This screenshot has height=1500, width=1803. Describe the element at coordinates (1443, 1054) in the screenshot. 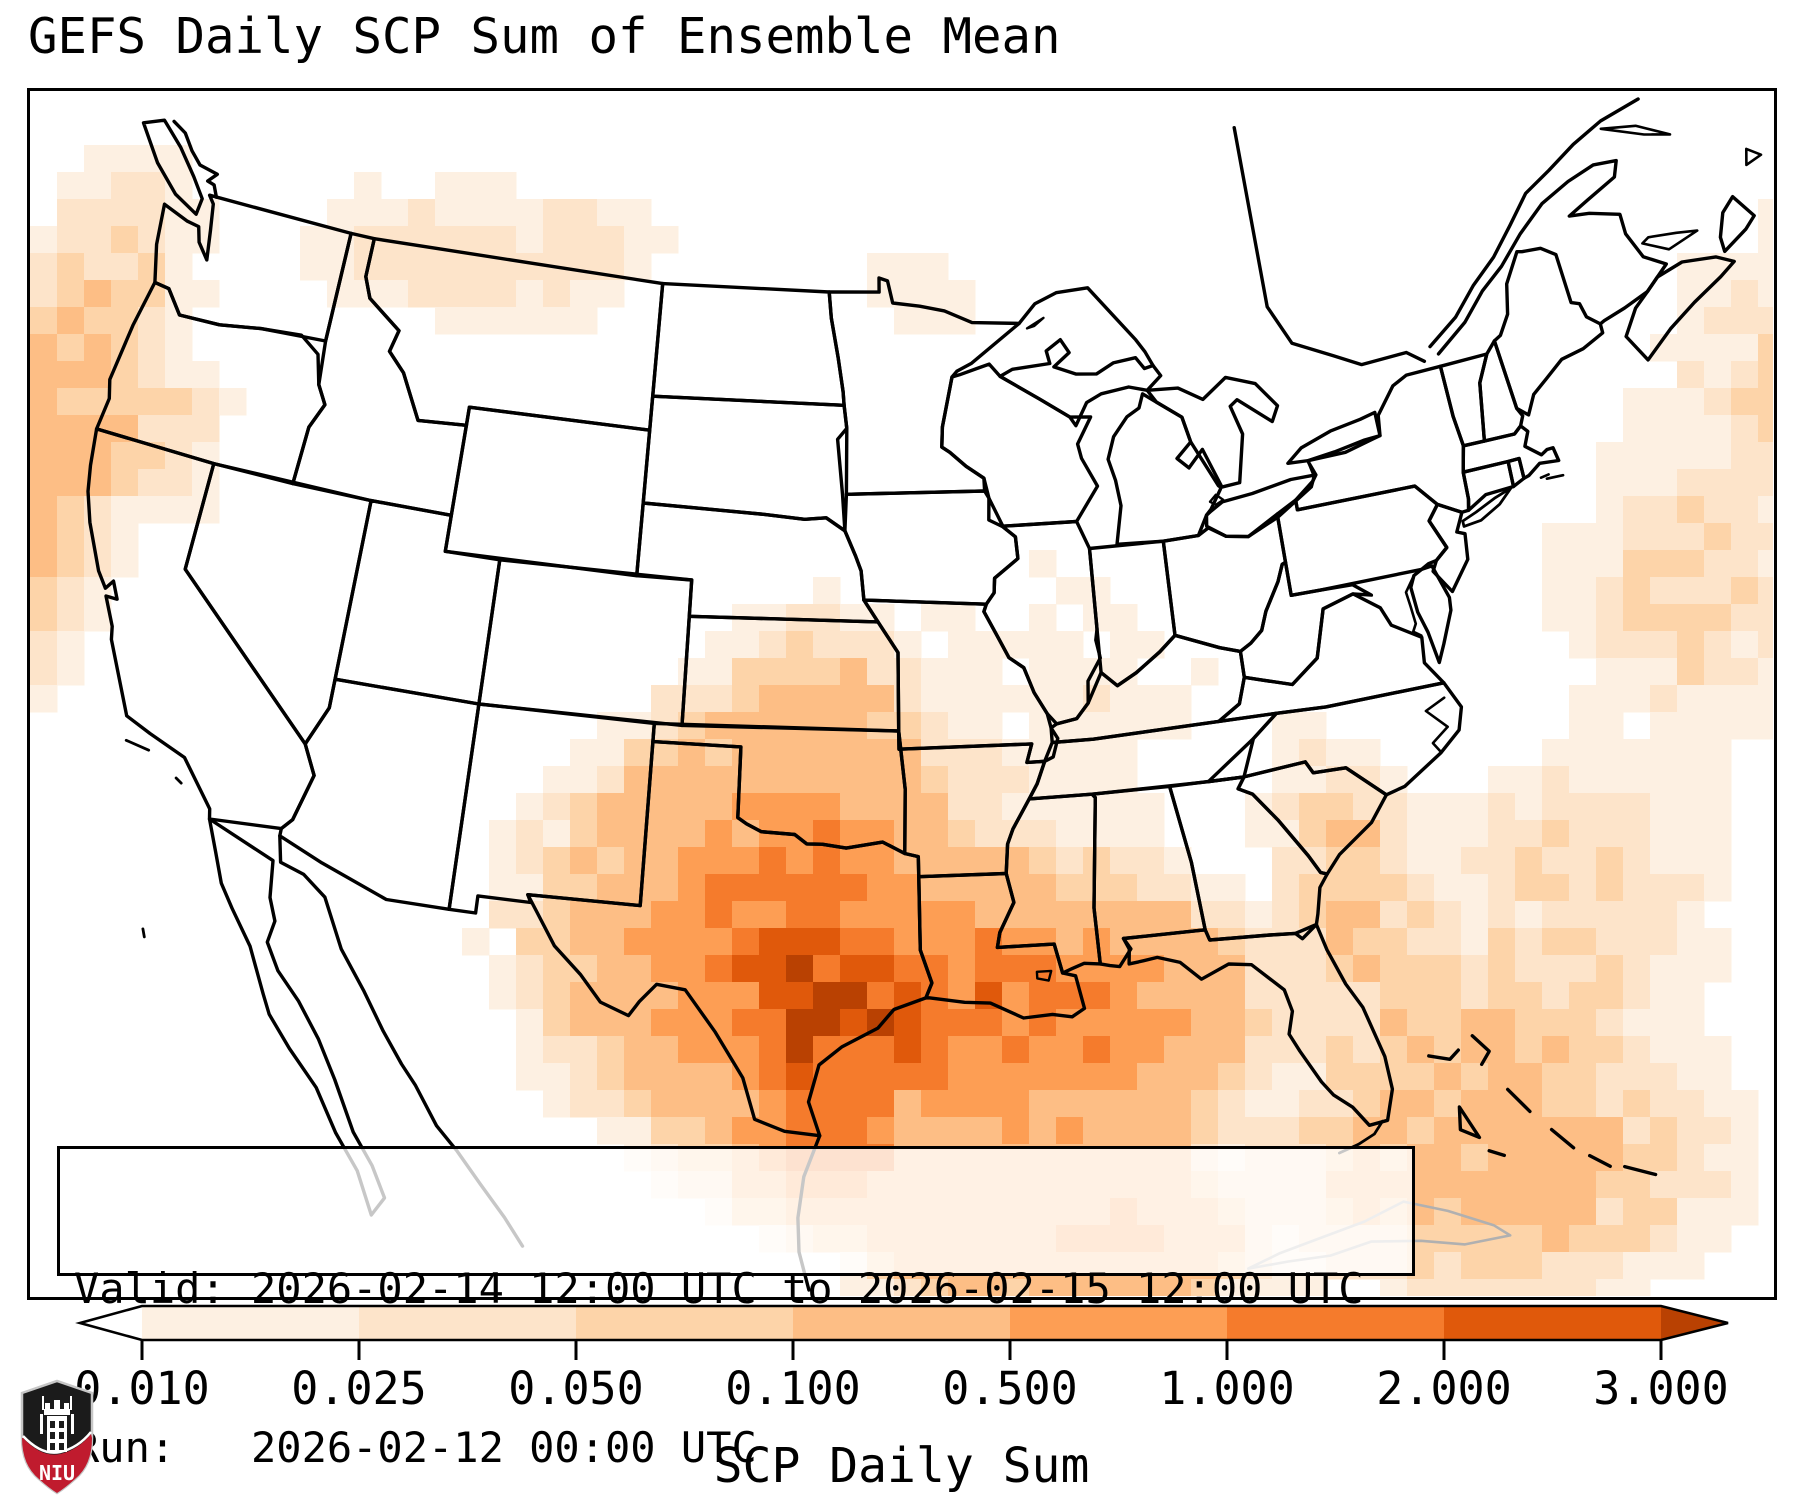

I see `geo-boundary-bahama_grand` at that location.